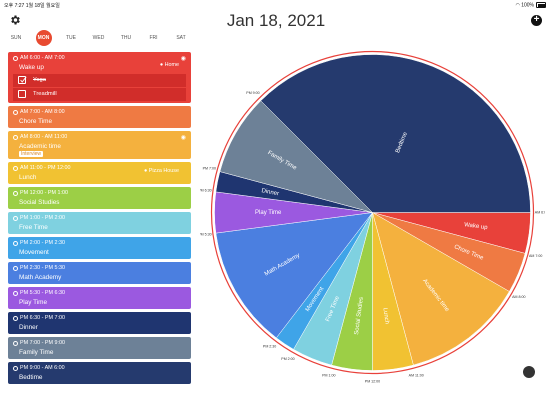 This screenshot has height=414, width=552. I want to click on day-label: TUE, so click(71, 38).